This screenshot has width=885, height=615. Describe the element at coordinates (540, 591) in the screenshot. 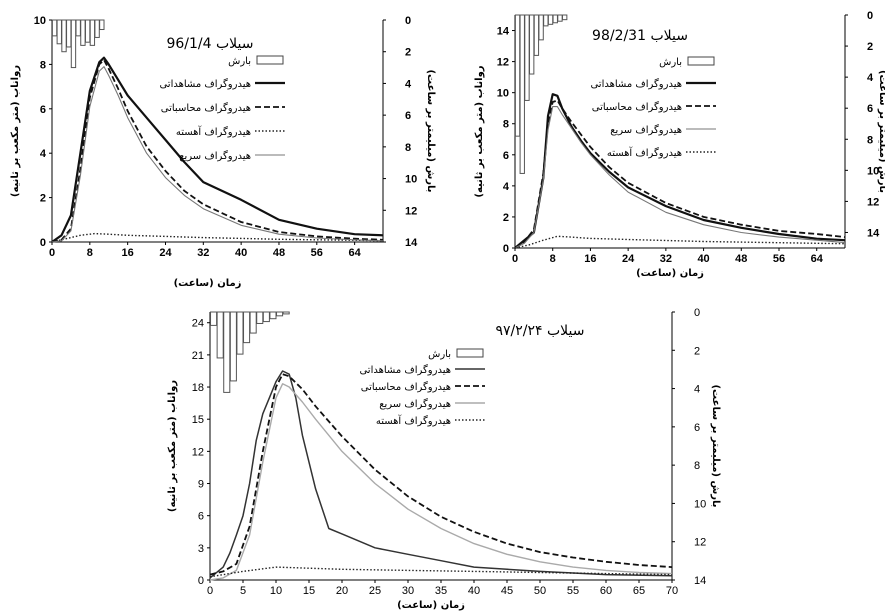

I see `x-tick-label: 50` at that location.